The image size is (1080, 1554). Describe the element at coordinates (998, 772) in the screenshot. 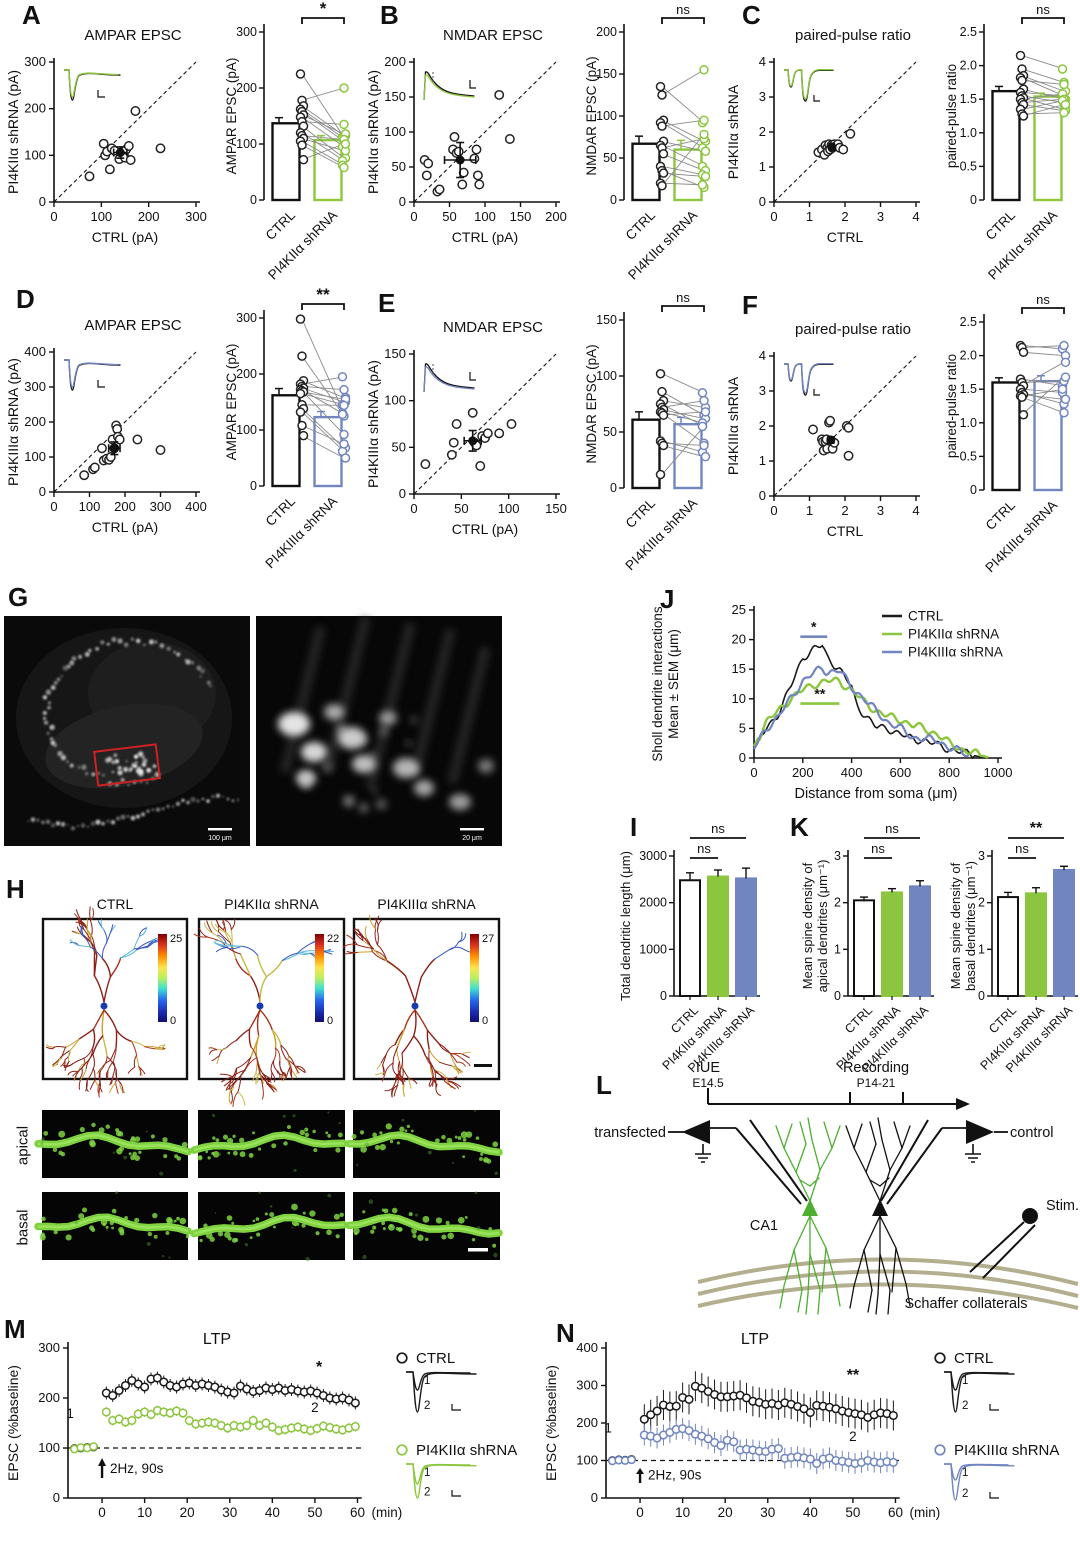

I see `svg-text: 1000` at that location.